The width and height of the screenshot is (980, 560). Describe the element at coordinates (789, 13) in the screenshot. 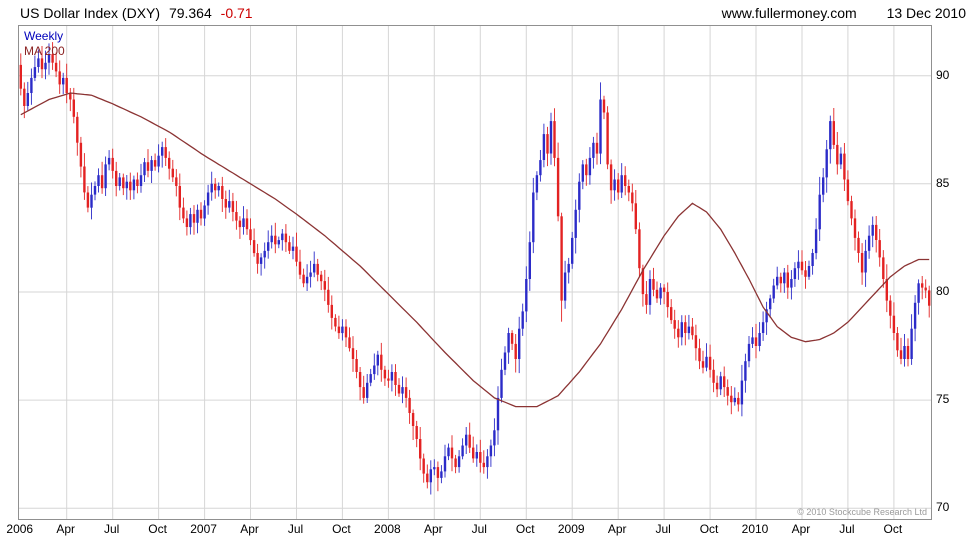

I see `website-label: www.fullermoney.com` at that location.